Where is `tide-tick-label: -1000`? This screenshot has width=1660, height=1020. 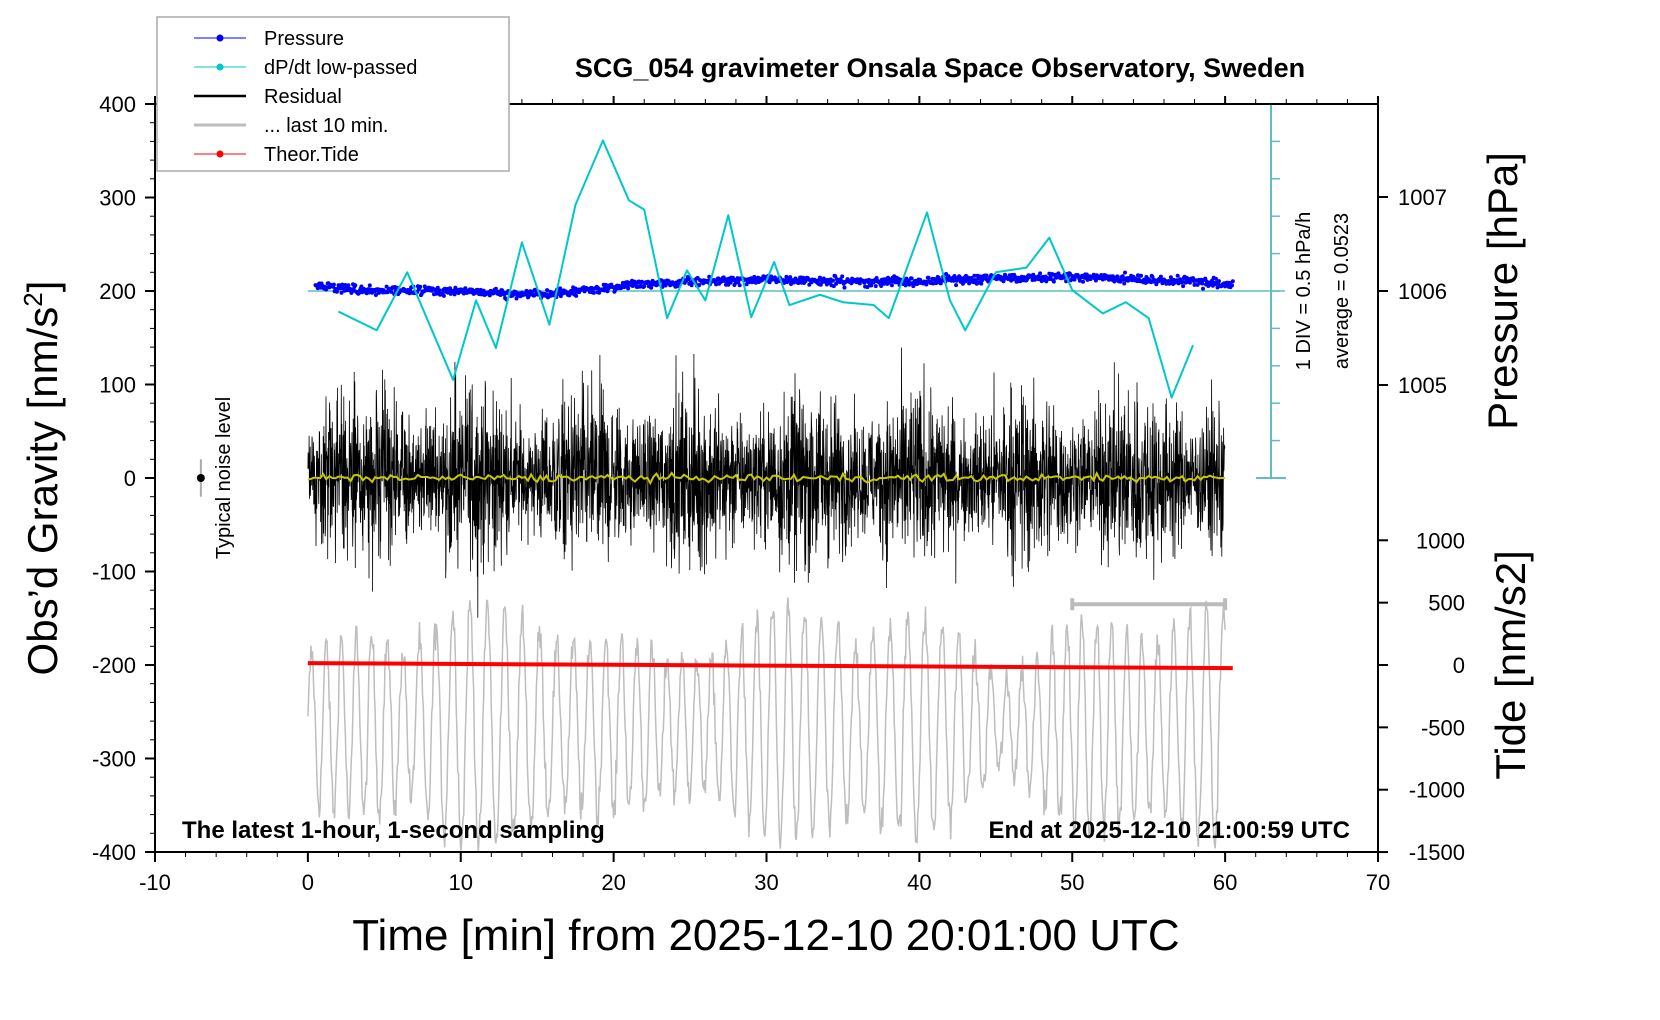
tide-tick-label: -1000 is located at coordinates (1437, 790).